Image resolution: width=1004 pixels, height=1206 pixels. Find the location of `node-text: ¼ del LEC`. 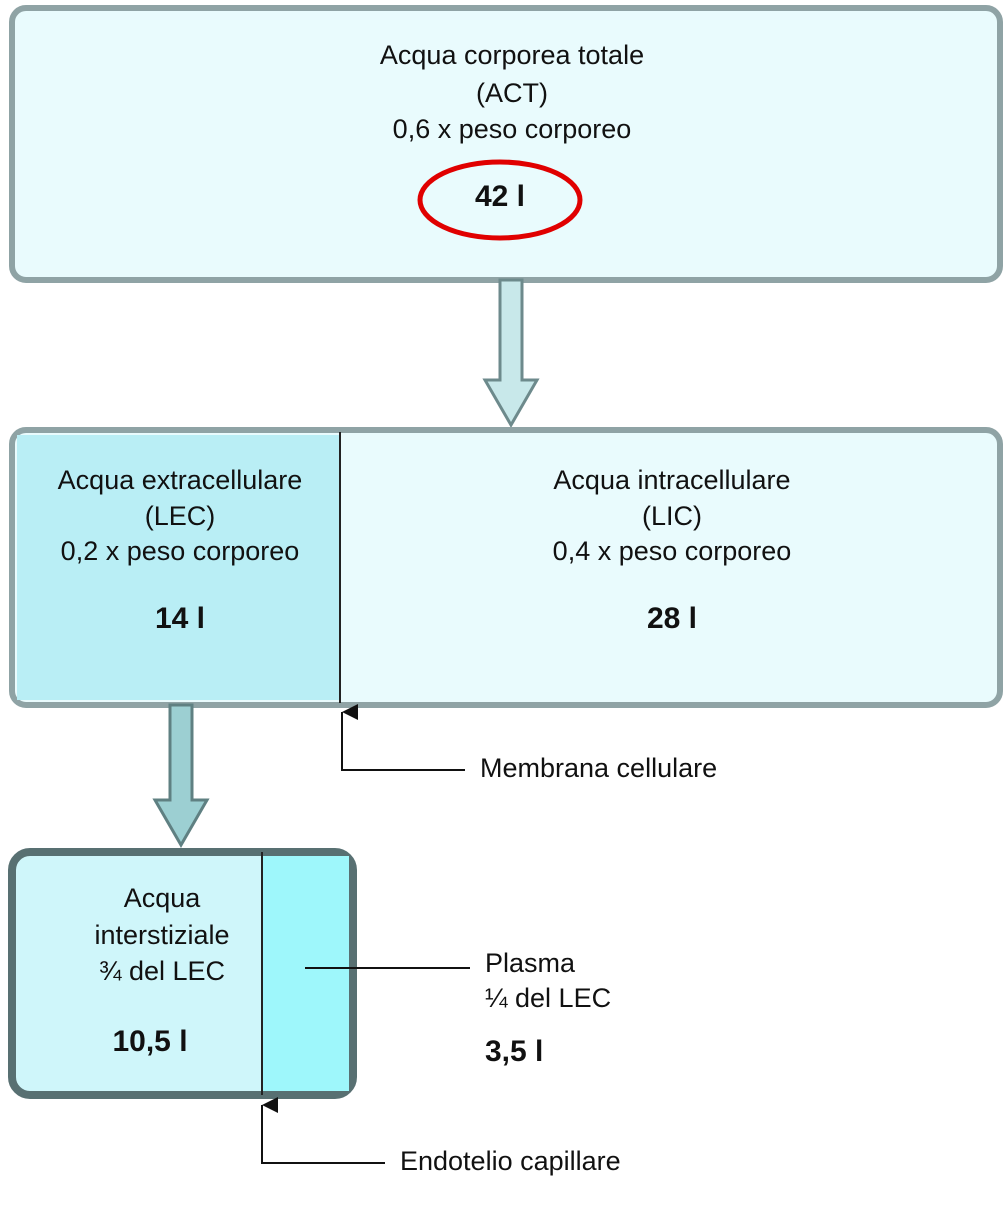

node-text: ¼ del LEC is located at coordinates (548, 998).